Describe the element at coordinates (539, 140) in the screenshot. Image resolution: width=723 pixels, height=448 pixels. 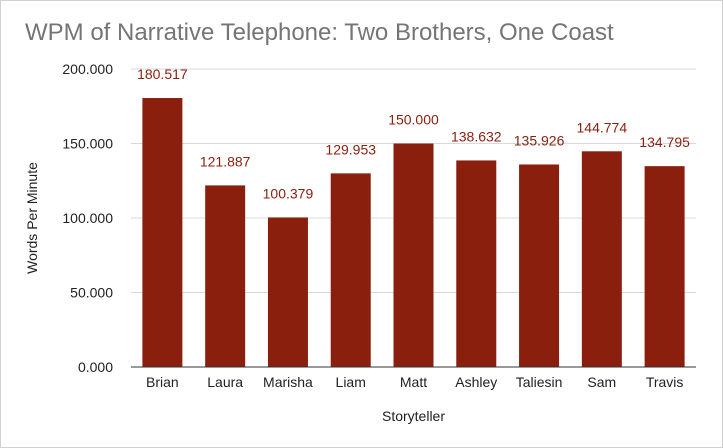
I see `data-label: 135.926` at that location.